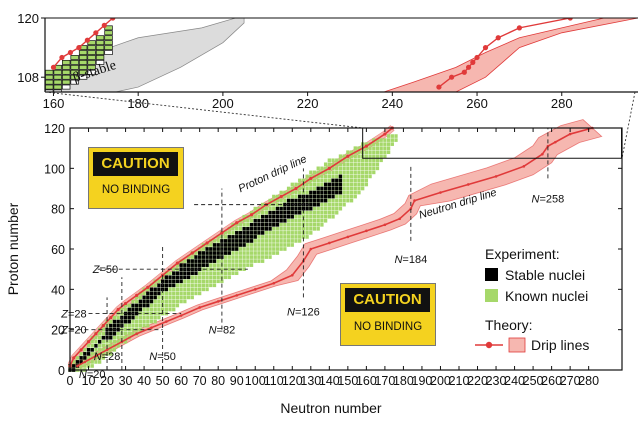  What do you see at coordinates (77, 331) in the screenshot?
I see `magic-value: =20` at bounding box center [77, 331].